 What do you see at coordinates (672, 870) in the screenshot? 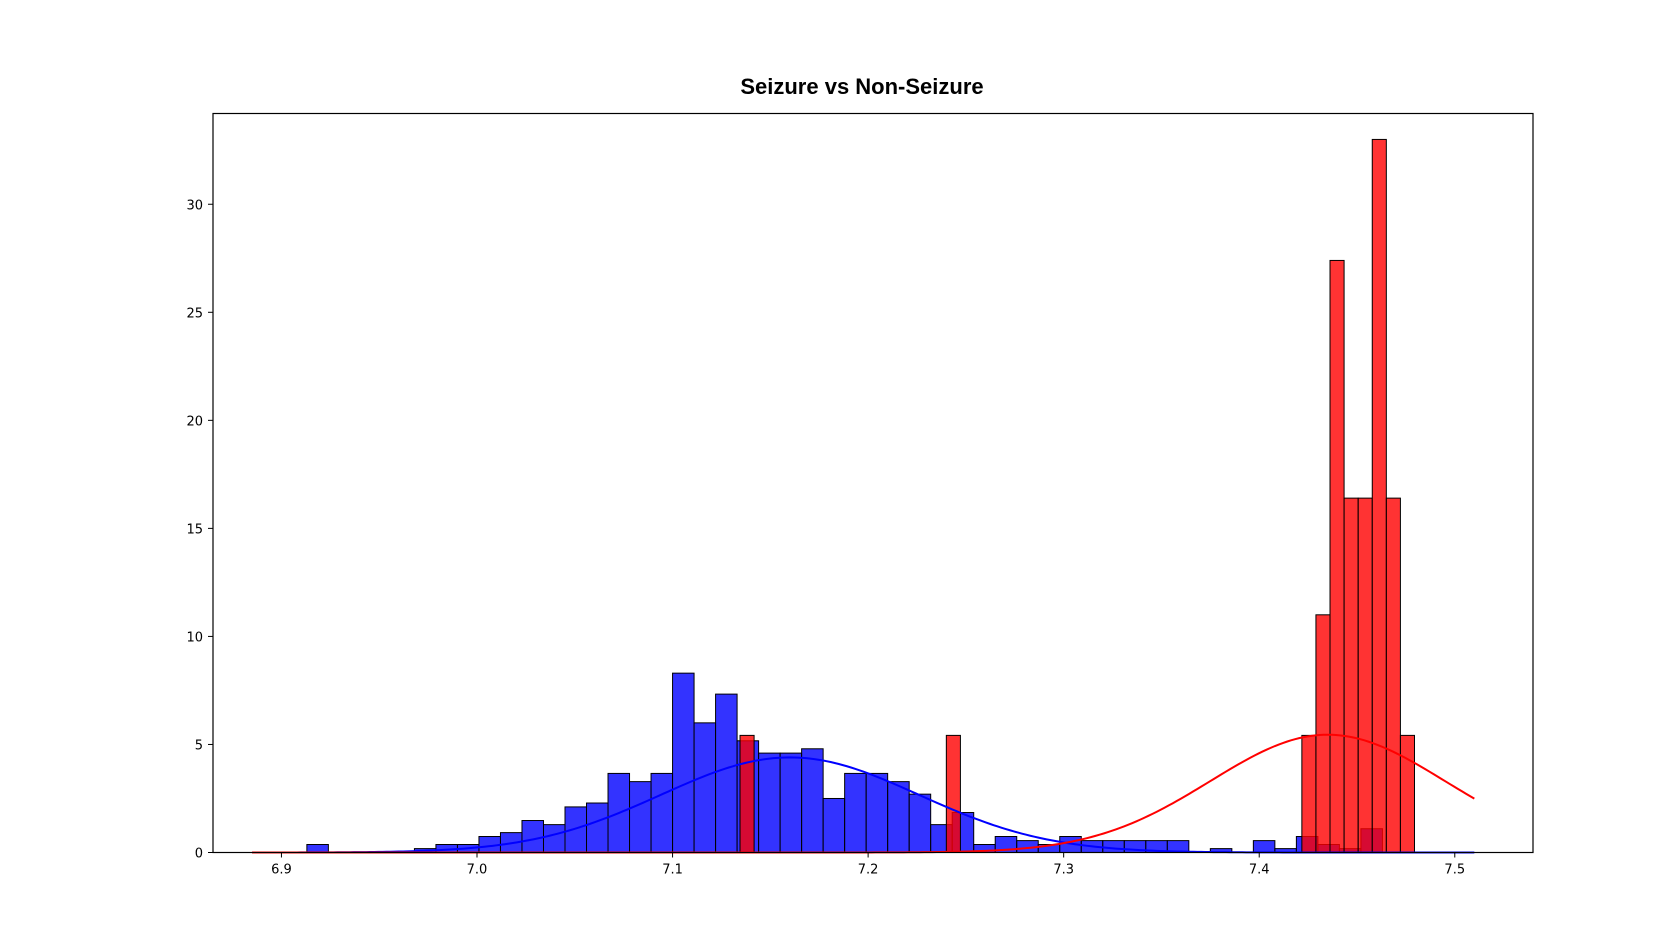
I see `x-tick-label: 7.1` at bounding box center [672, 870].